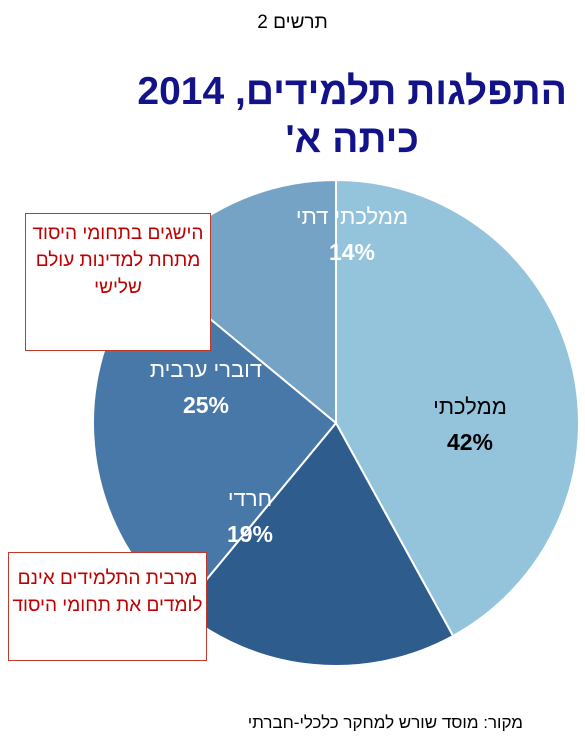  What do you see at coordinates (206, 405) in the screenshot?
I see `slice-value-2: 25%` at bounding box center [206, 405].